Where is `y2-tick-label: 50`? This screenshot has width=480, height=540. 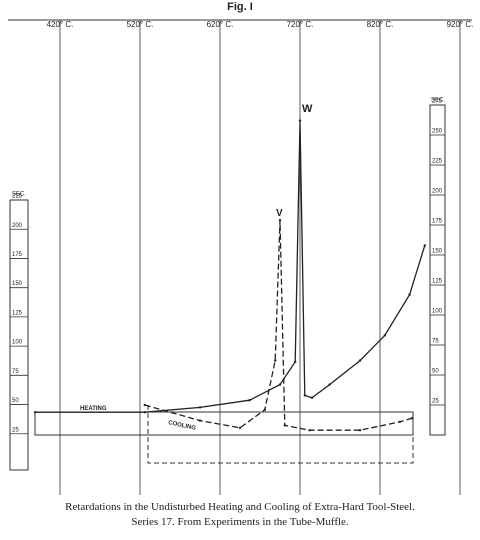 y2-tick-label: 50 is located at coordinates (15, 401).